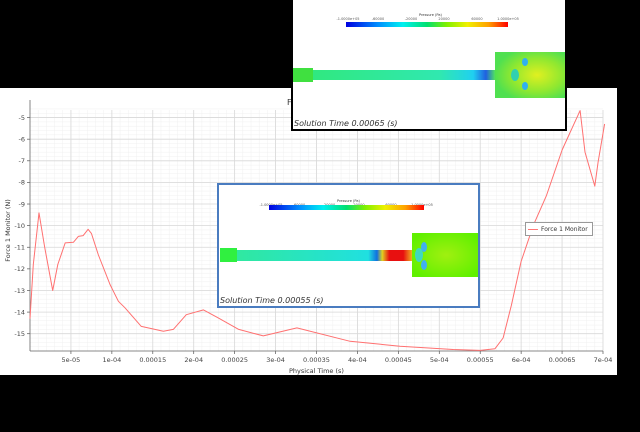 Image resolution: width=640 pixels, height=432 pixels. Describe the element at coordinates (272, 300) in the screenshot. I see `solution-time-label: Solution Time 0.00055 (s)` at that location.